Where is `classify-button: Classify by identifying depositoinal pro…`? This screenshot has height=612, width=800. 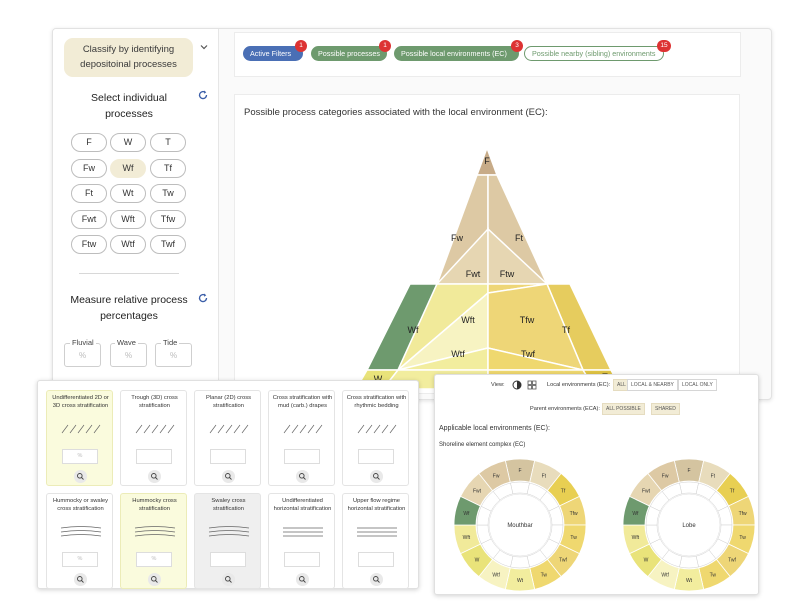
classify-button: Classify by identifying depositoinal pro… is located at coordinates (128, 57).